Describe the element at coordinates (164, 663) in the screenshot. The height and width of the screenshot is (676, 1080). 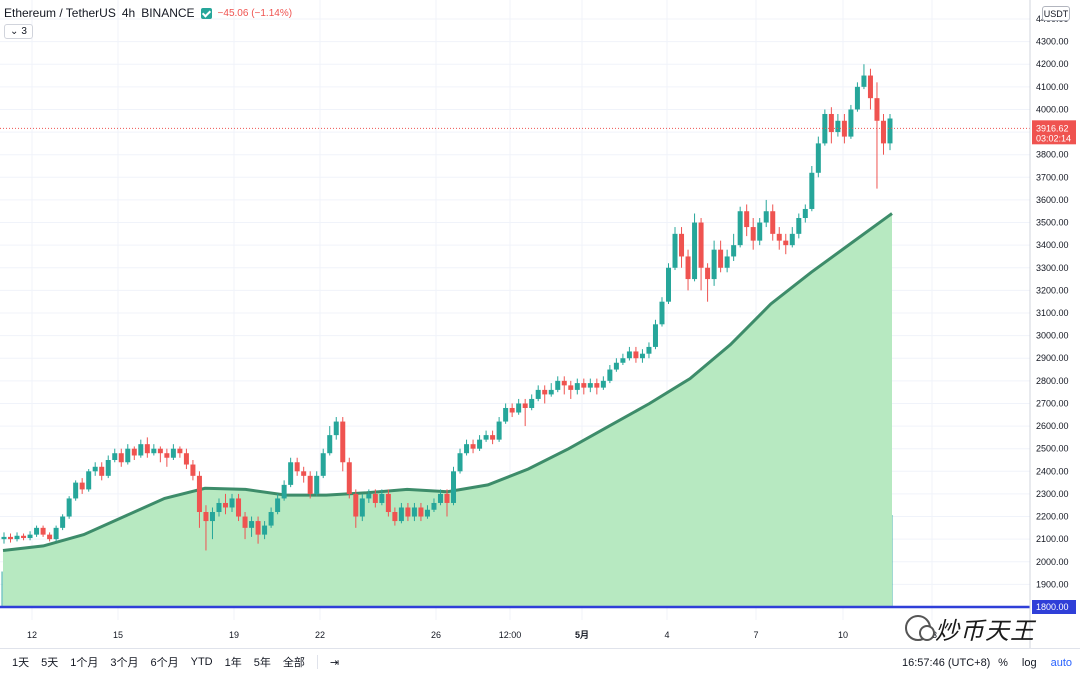
I see `range-6m: 6个月` at that location.